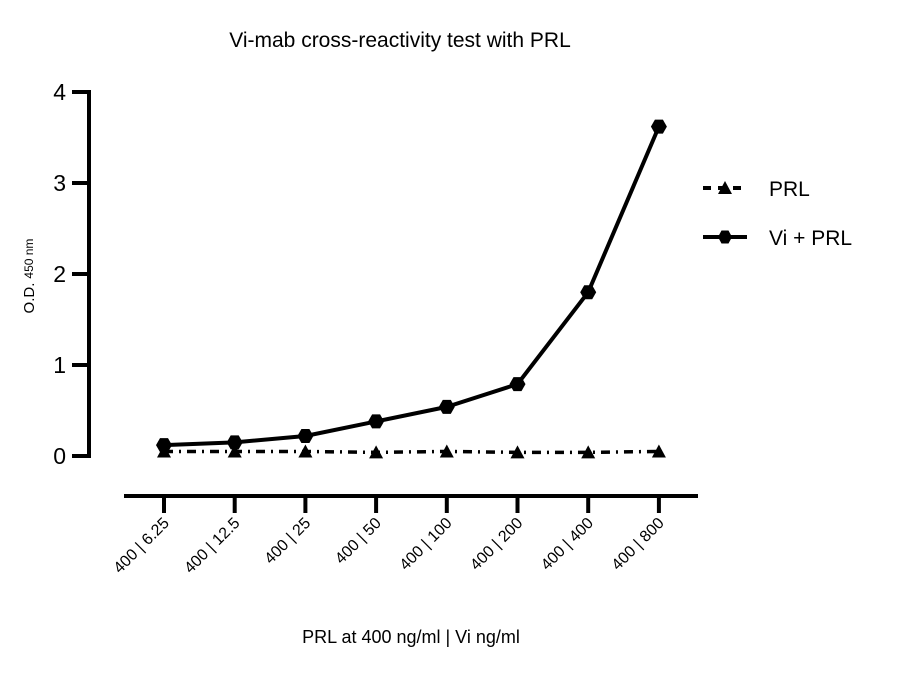 The image size is (897, 676). I want to click on x-tick-label: 400 | 25, so click(288, 541).